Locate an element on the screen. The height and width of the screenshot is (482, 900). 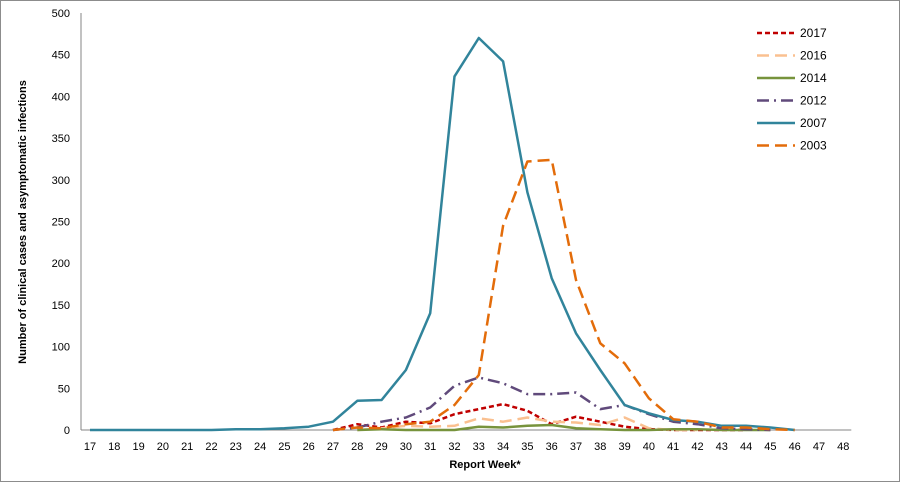
x-tick-label: 20 is located at coordinates (163, 447).